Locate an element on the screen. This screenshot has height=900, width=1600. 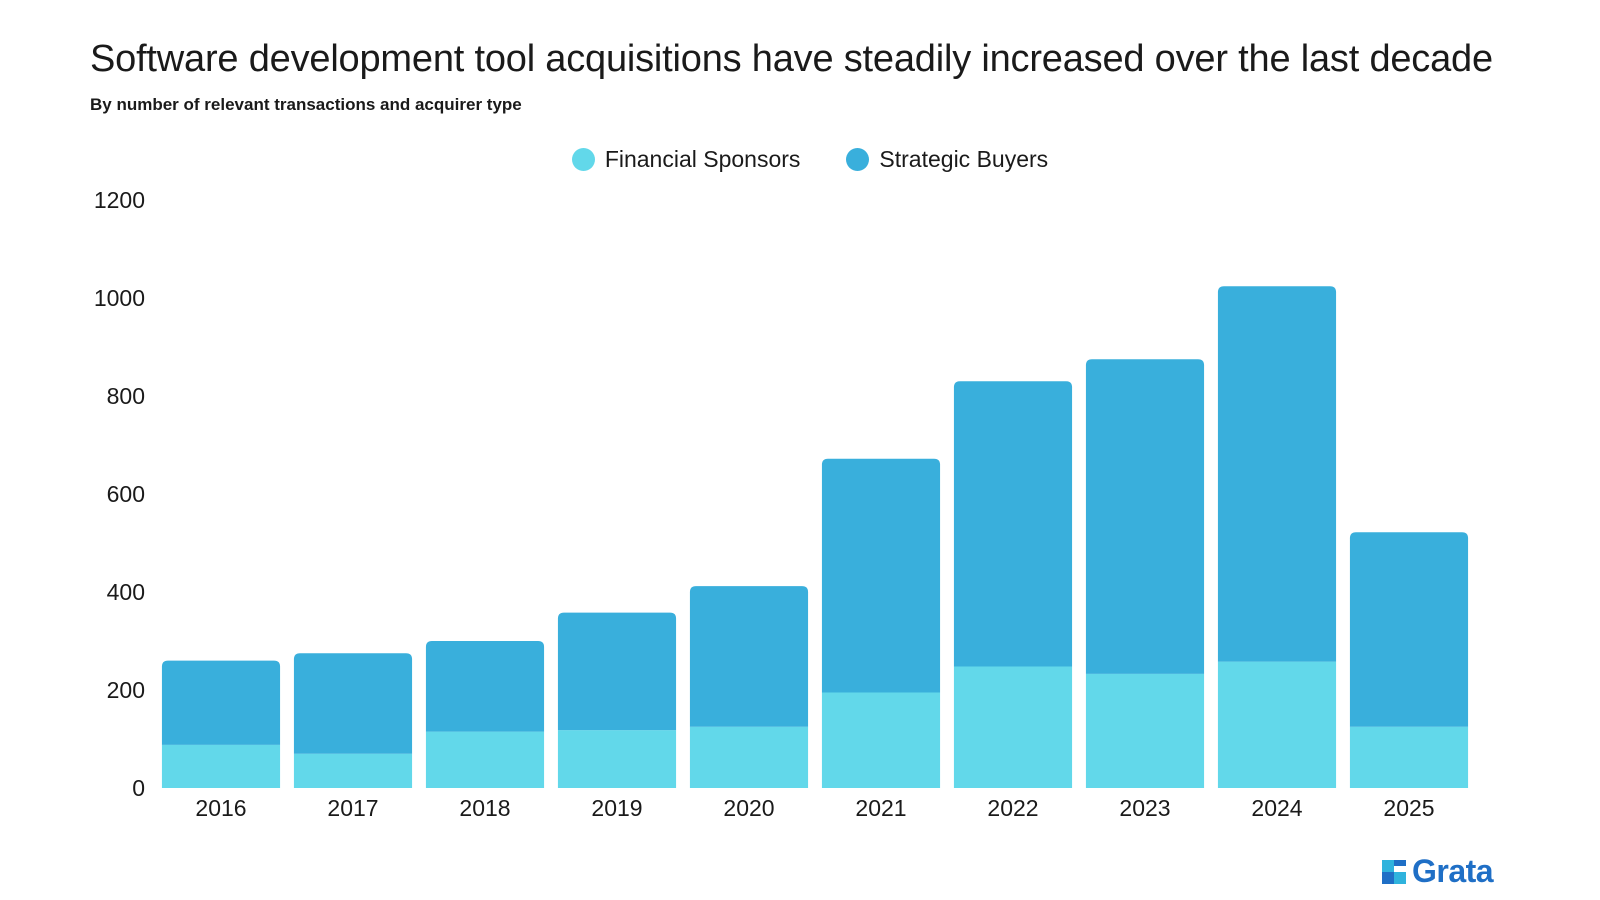
bar-financial-sponsors-2017 is located at coordinates (353, 770).